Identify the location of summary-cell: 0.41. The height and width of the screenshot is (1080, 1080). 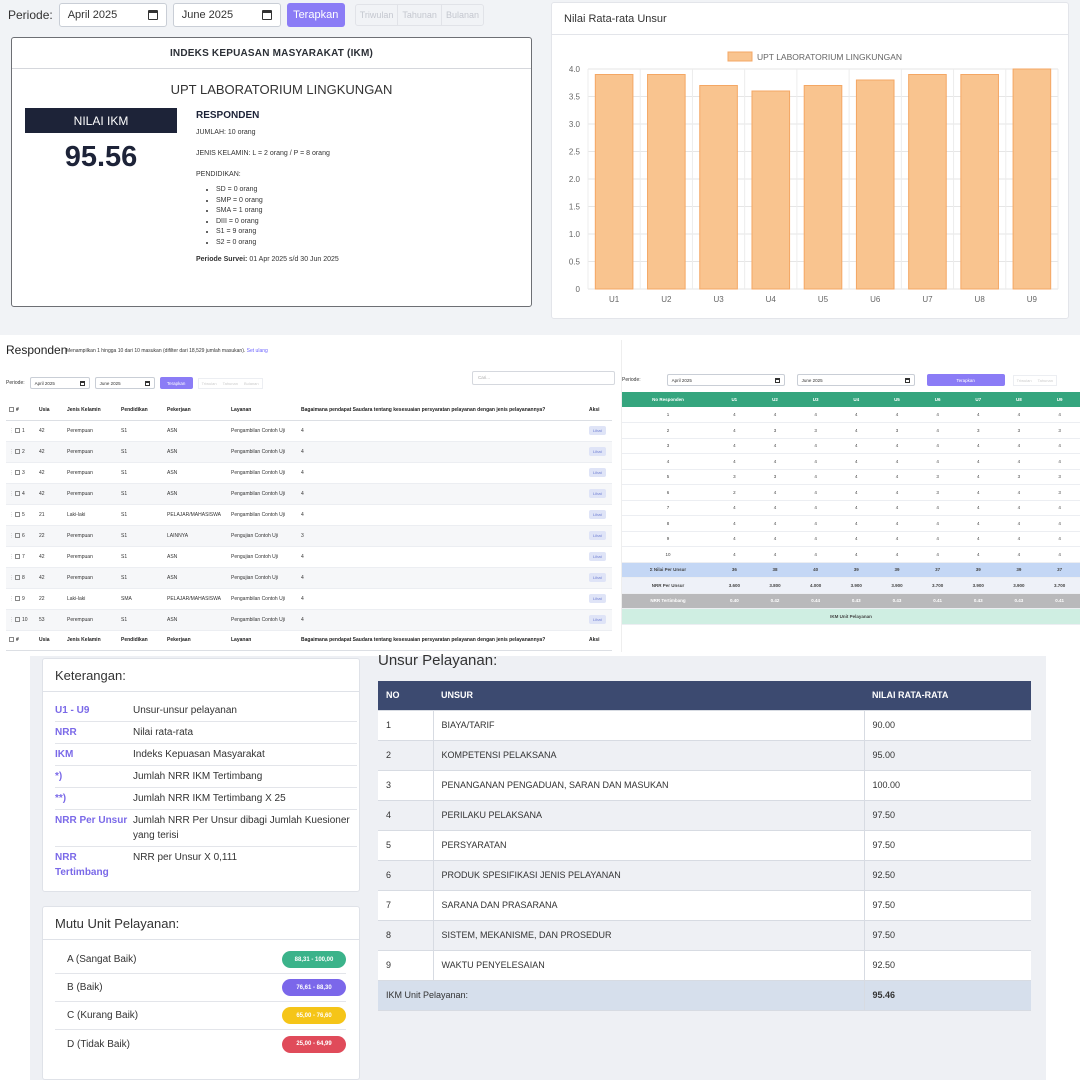
(1059, 601).